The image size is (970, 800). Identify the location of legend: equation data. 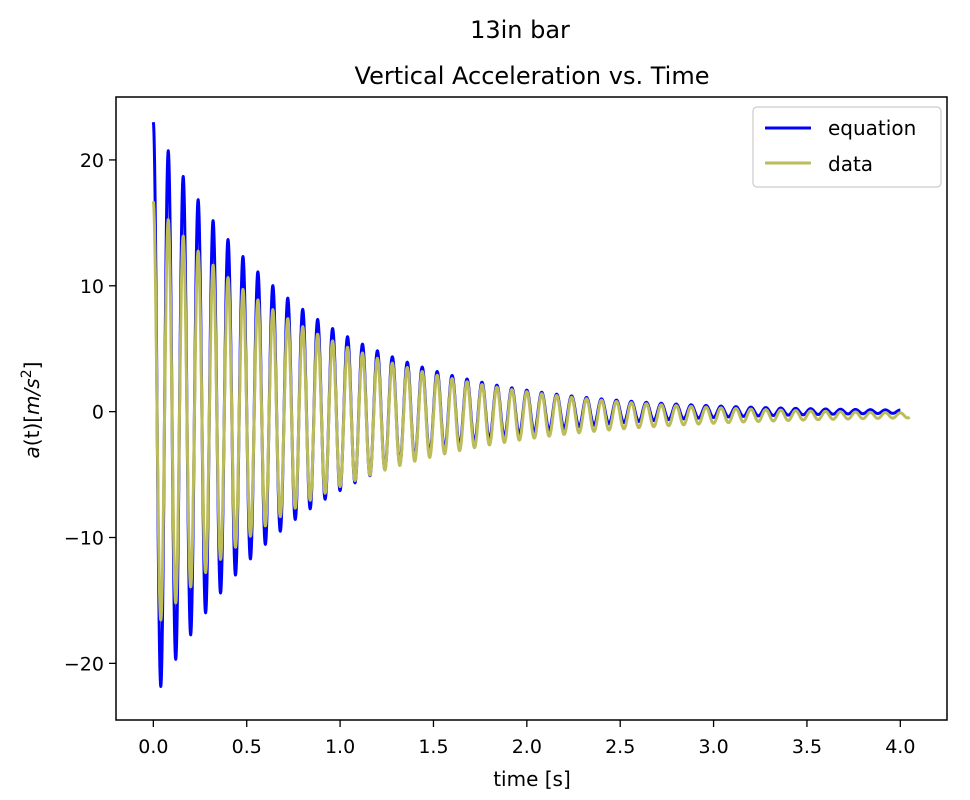
(847, 147).